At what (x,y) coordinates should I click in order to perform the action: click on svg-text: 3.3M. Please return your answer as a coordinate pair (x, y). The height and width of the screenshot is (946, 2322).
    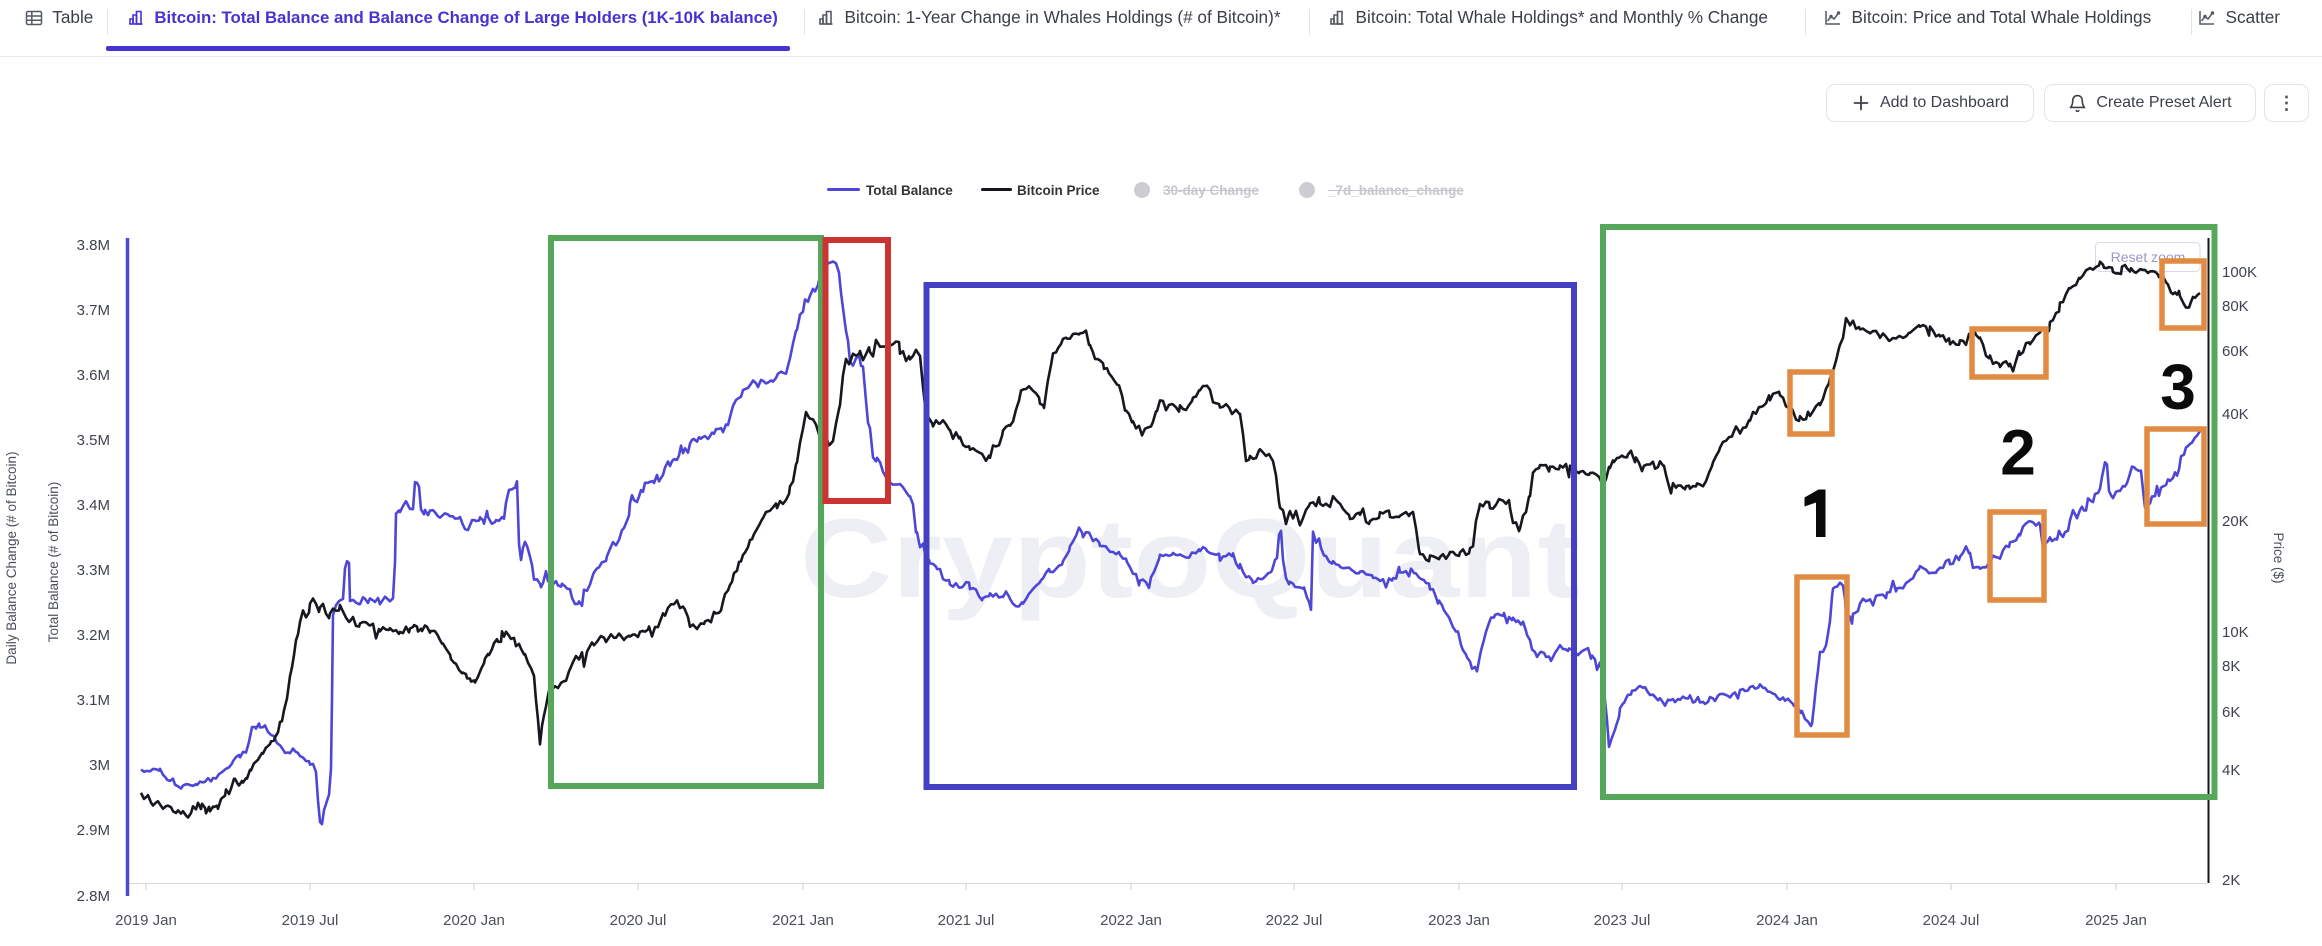
    Looking at the image, I should click on (93, 570).